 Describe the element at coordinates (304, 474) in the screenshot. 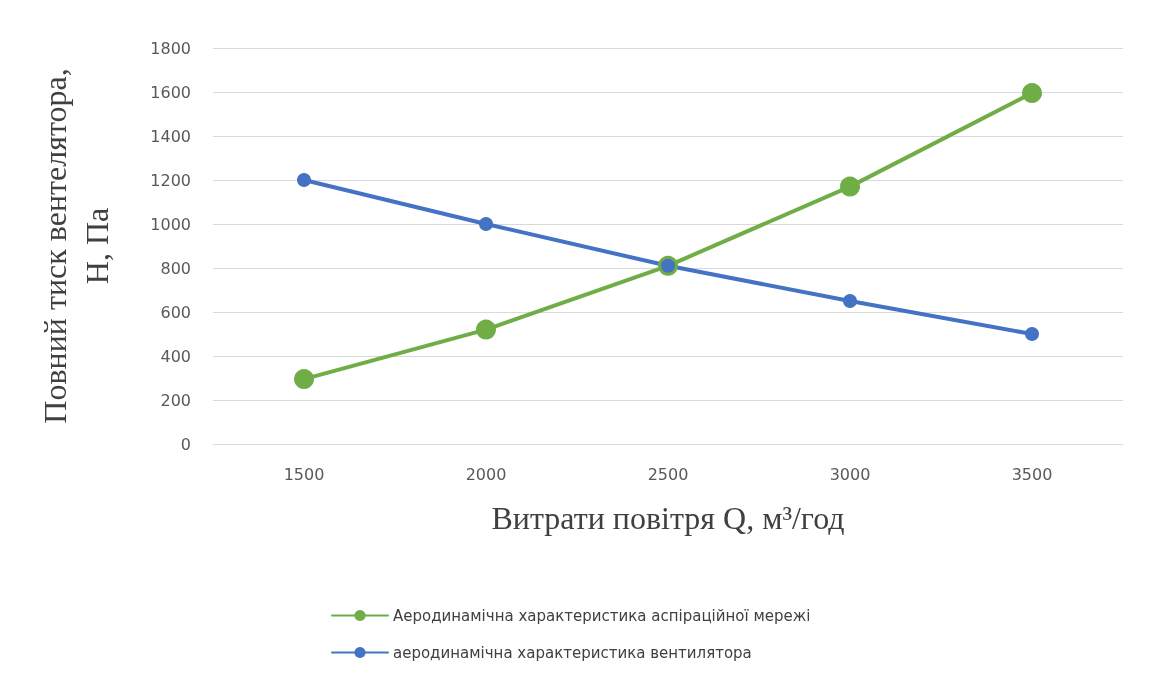

I see `x-tick-label: 1500` at that location.